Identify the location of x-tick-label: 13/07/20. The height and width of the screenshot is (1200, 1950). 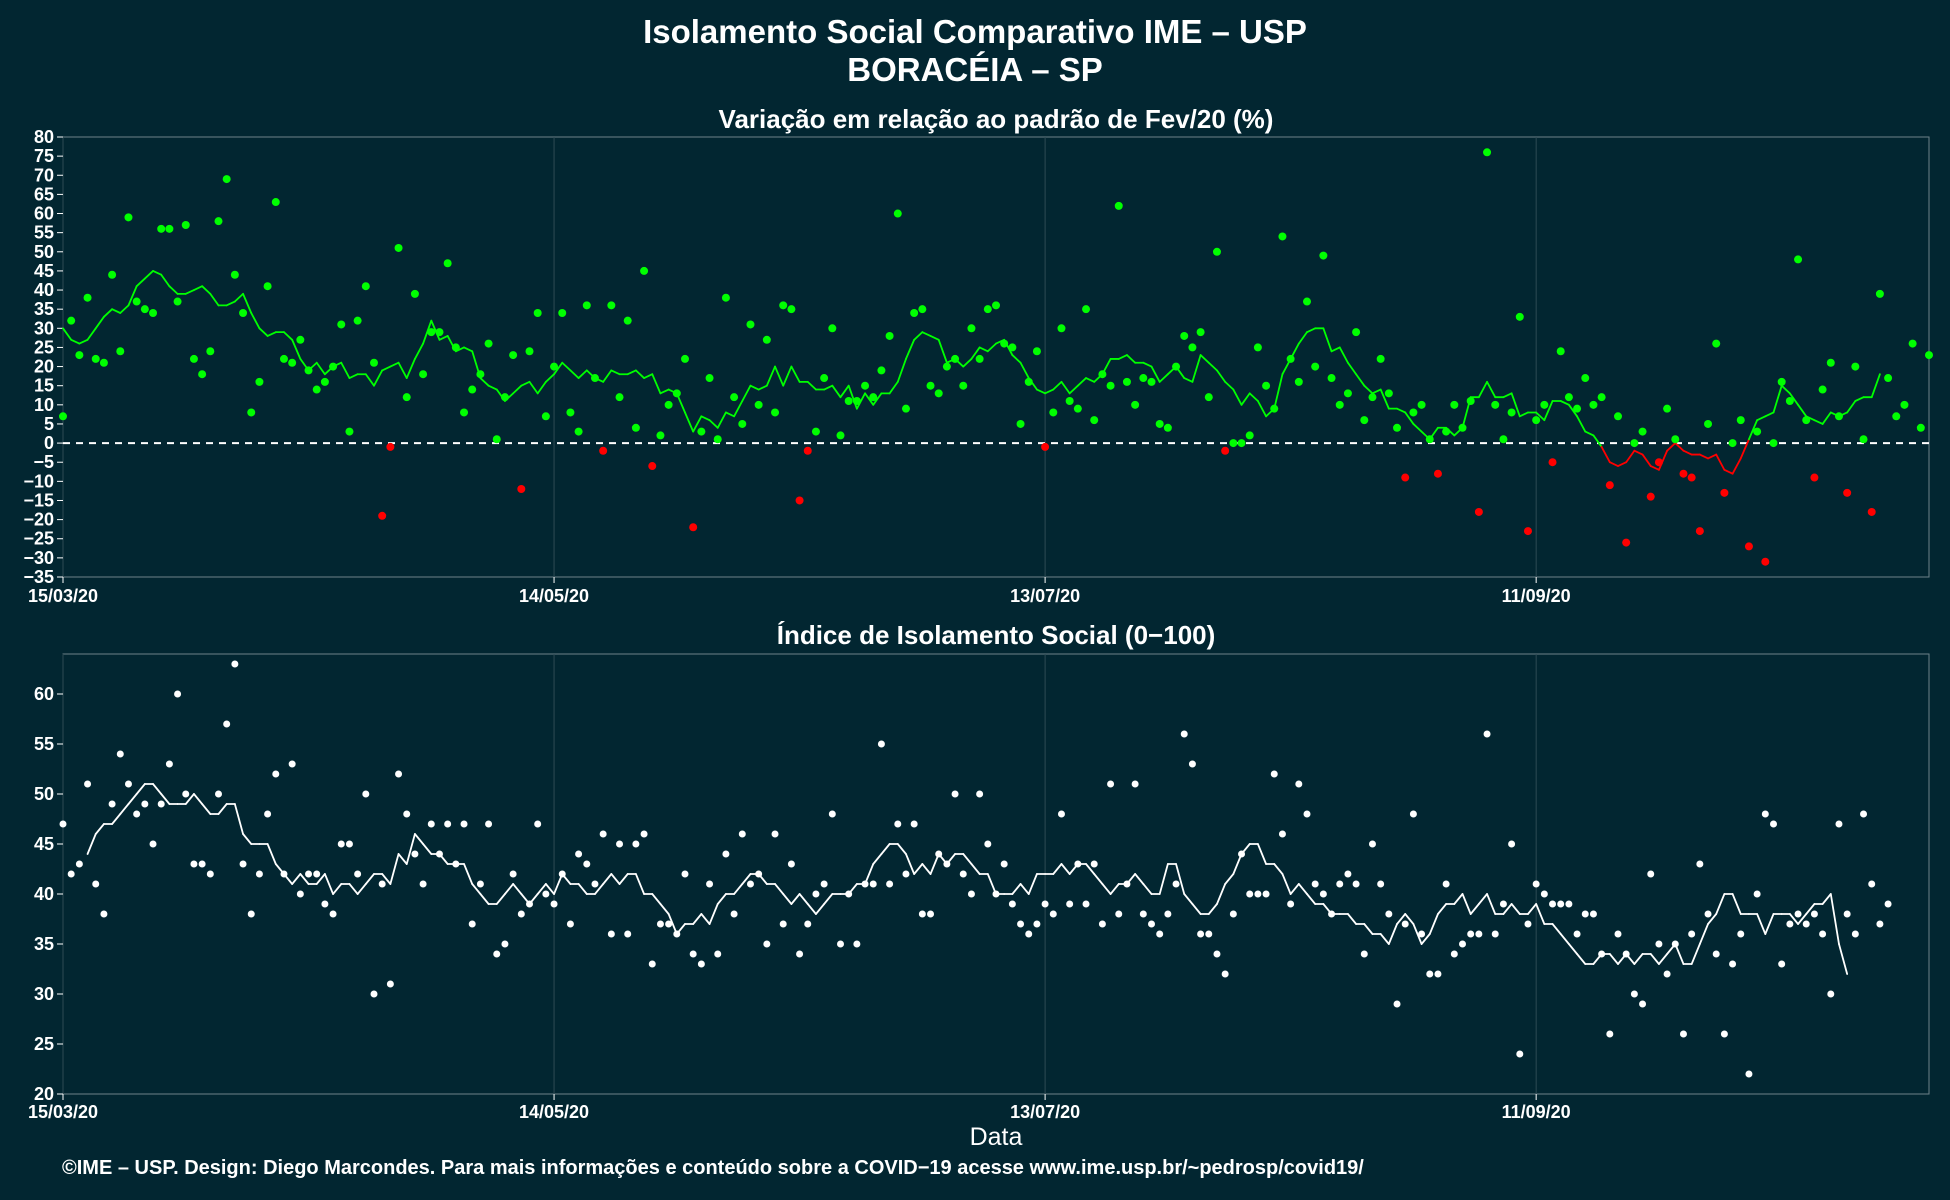
(1045, 1112).